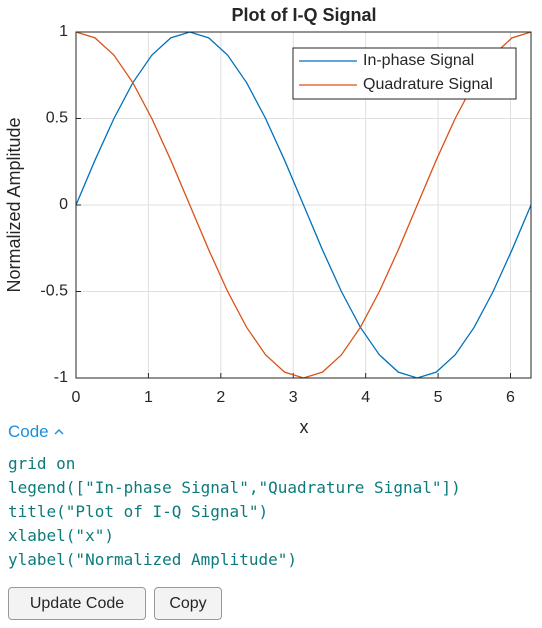 Image resolution: width=542 pixels, height=628 pixels. Describe the element at coordinates (28, 431) in the screenshot. I see `code-toggle-label: Code` at that location.